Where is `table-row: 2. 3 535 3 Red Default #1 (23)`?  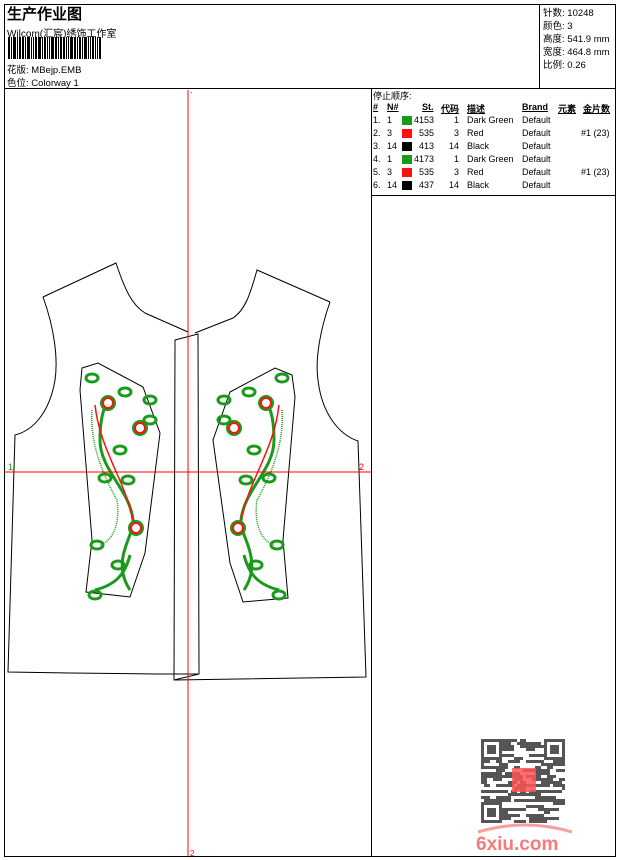
table-row: 2. 3 535 3 Red Default #1 (23) is located at coordinates (494, 134).